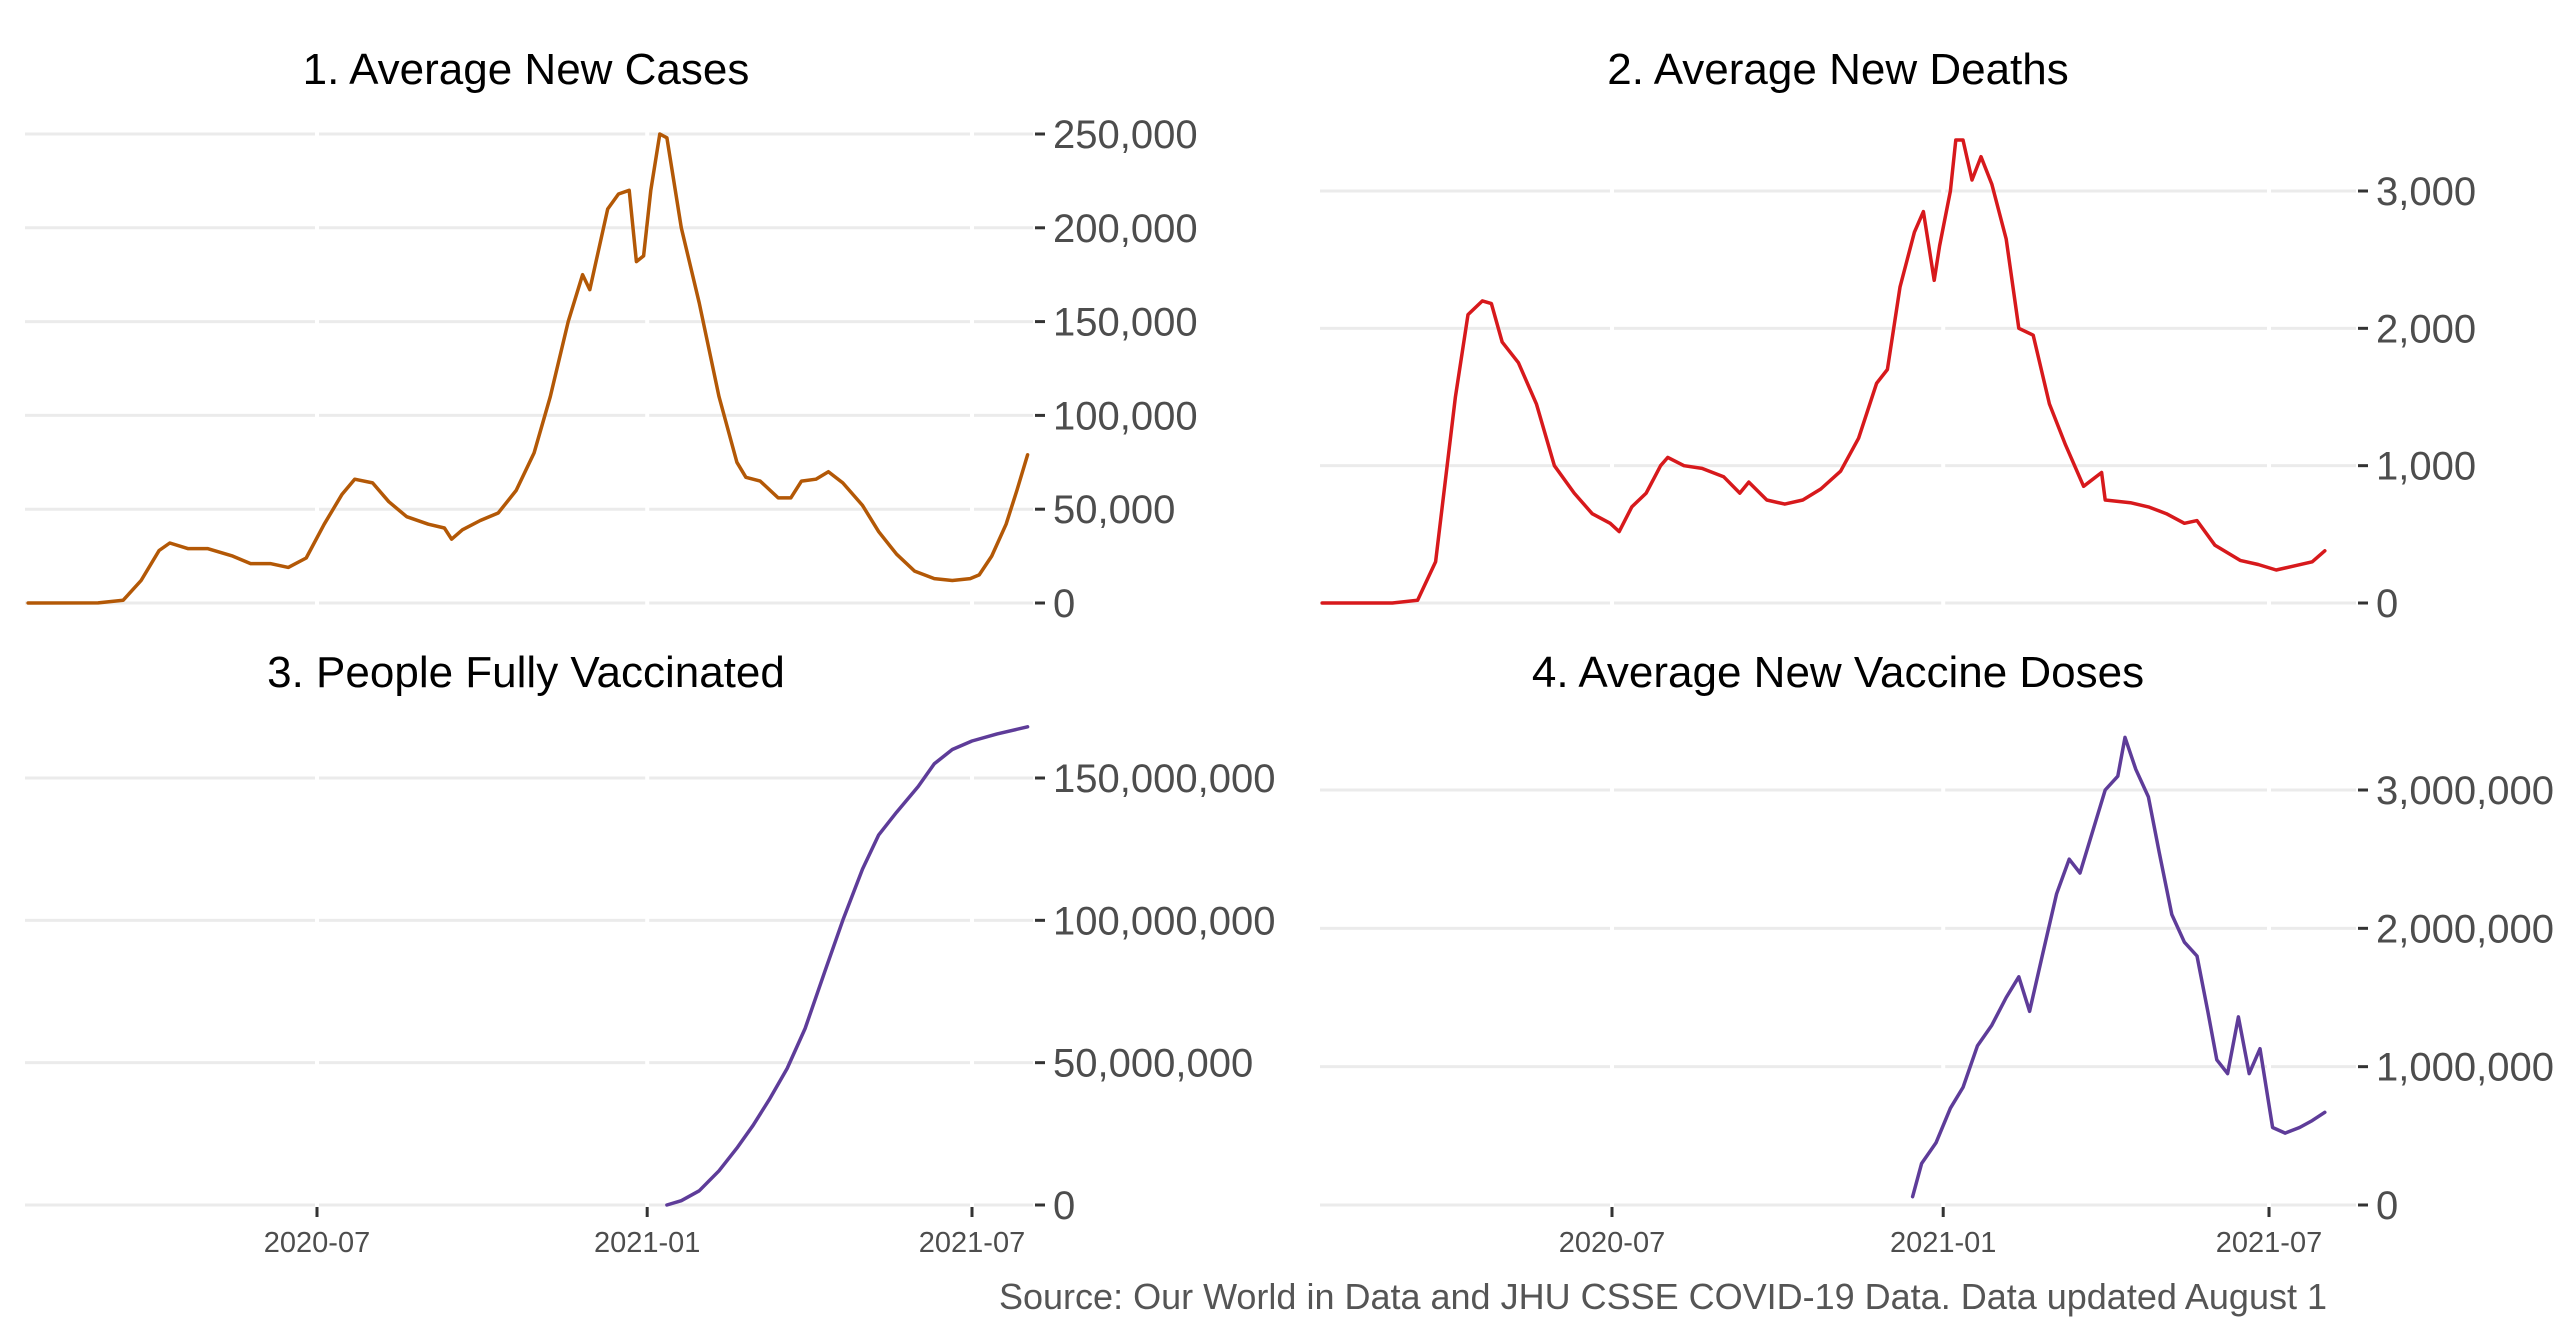 Image resolution: width=2560 pixels, height=1344 pixels. I want to click on chart-title: 2. Average New Deaths, so click(1837, 69).